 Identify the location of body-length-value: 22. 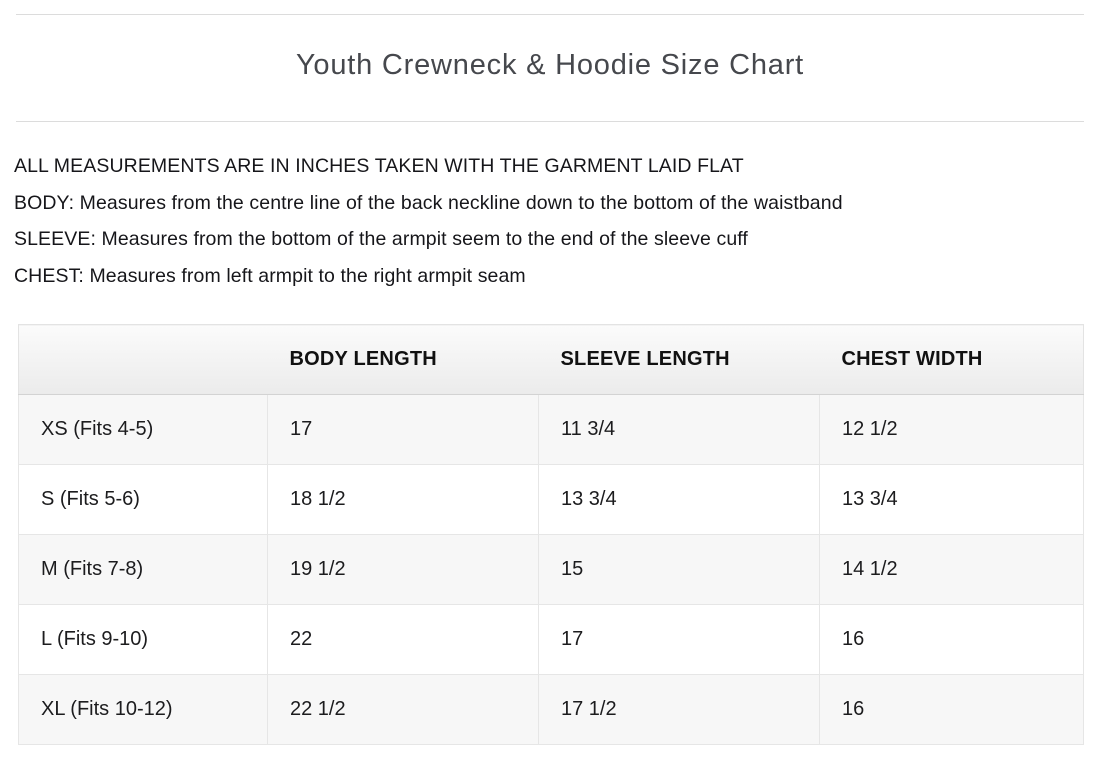
(403, 639).